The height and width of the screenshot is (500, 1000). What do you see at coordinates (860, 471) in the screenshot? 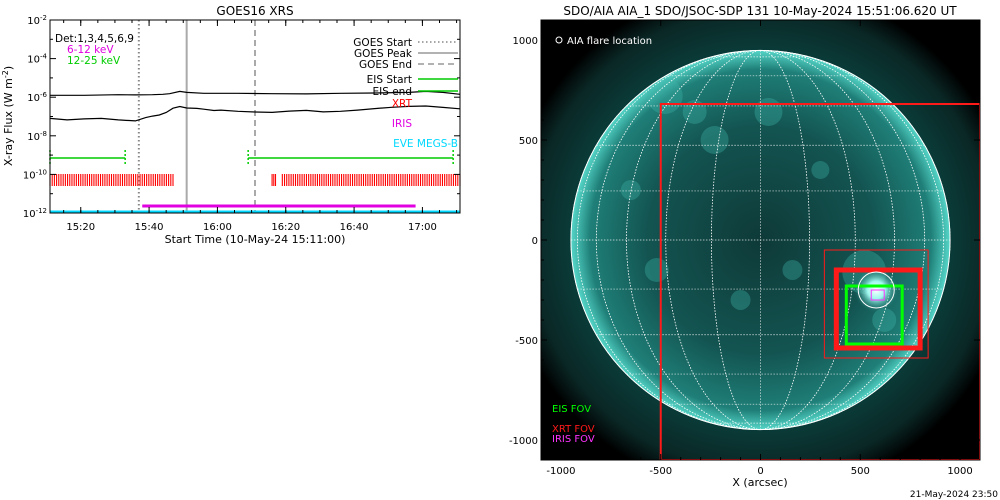
I see `aia-x-tick-label: 500` at bounding box center [860, 471].